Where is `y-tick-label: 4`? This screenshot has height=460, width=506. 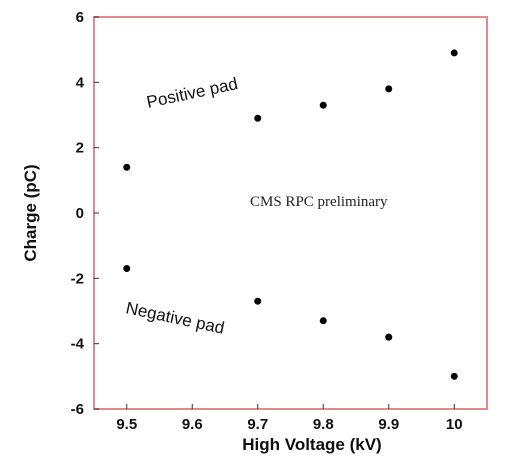 y-tick-label: 4 is located at coordinates (80, 82).